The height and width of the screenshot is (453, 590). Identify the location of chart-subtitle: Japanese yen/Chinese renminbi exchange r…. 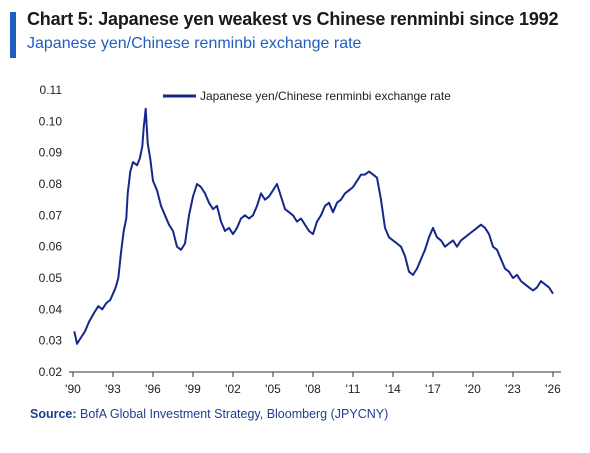
(194, 43).